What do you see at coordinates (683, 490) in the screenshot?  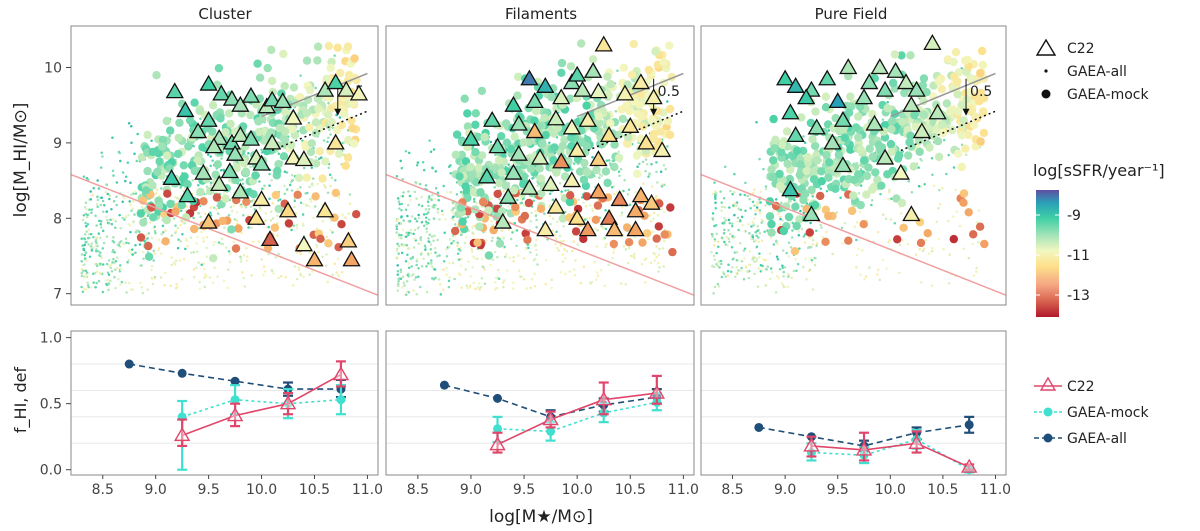 I see `x-tick-label: 11.0` at bounding box center [683, 490].